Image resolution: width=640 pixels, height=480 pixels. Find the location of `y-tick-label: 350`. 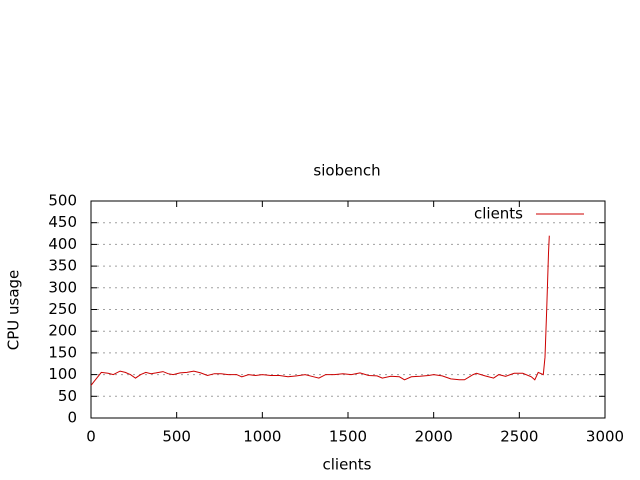

y-tick-label: 350 is located at coordinates (62, 266).